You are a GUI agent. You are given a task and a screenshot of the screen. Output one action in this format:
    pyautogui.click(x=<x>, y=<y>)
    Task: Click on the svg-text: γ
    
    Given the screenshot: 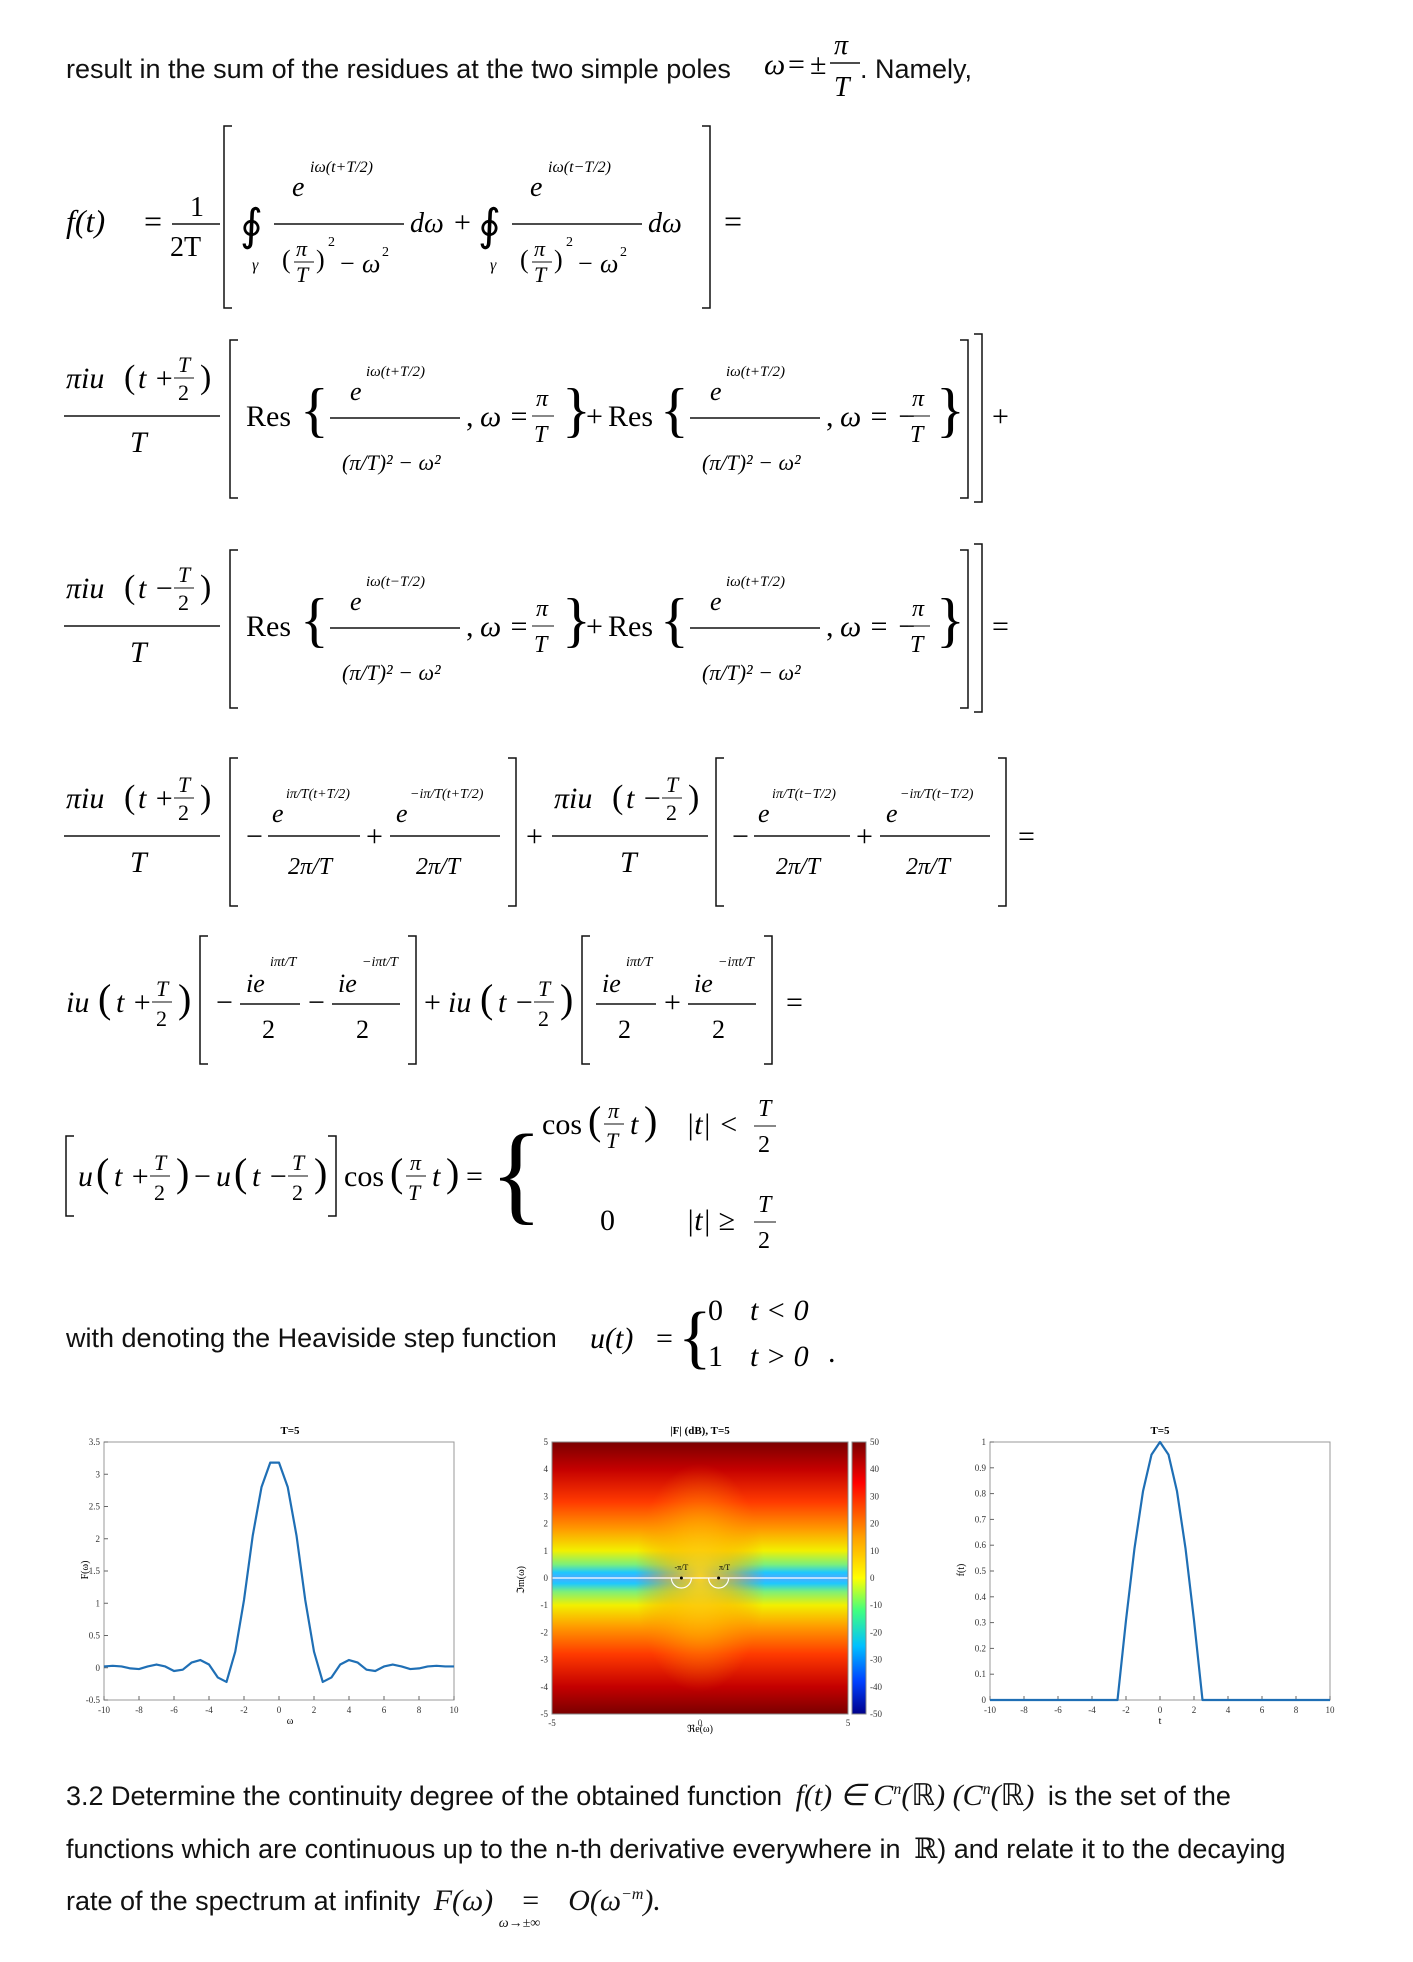 What is the action you would take?
    pyautogui.click(x=493, y=265)
    